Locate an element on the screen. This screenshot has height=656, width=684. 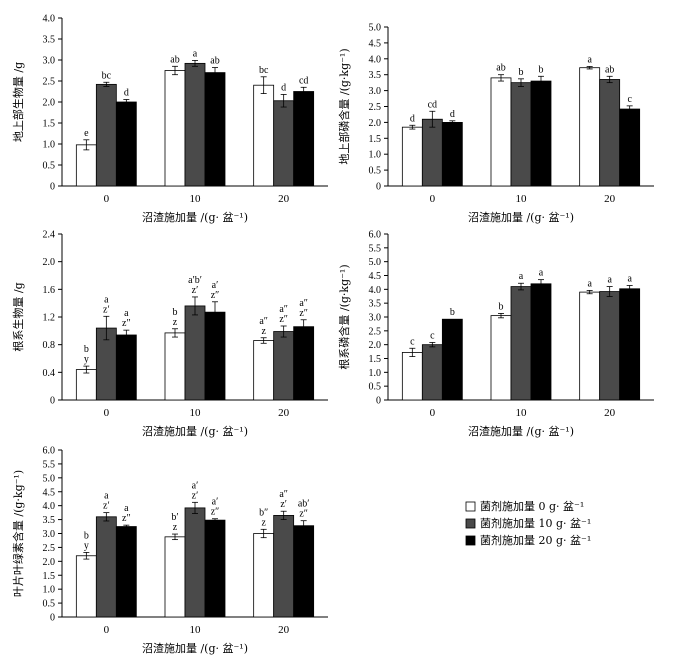
y-tick-label: 0.8 is located at coordinates (49, 345).